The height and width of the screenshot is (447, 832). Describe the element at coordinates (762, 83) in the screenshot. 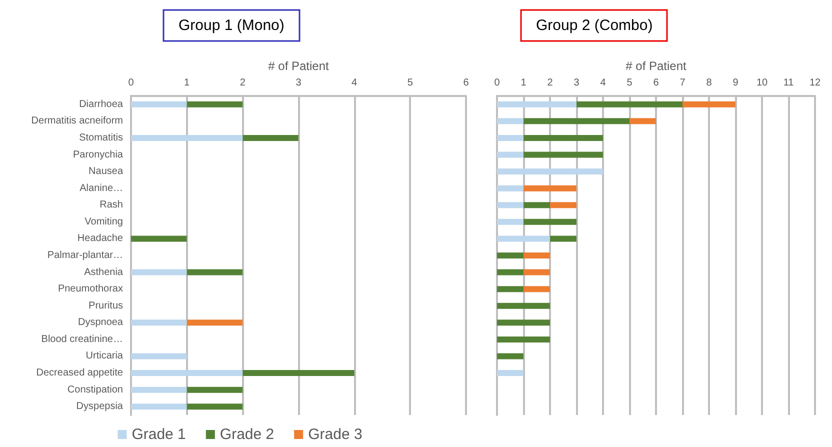

I see `x-tick-label: 10` at that location.